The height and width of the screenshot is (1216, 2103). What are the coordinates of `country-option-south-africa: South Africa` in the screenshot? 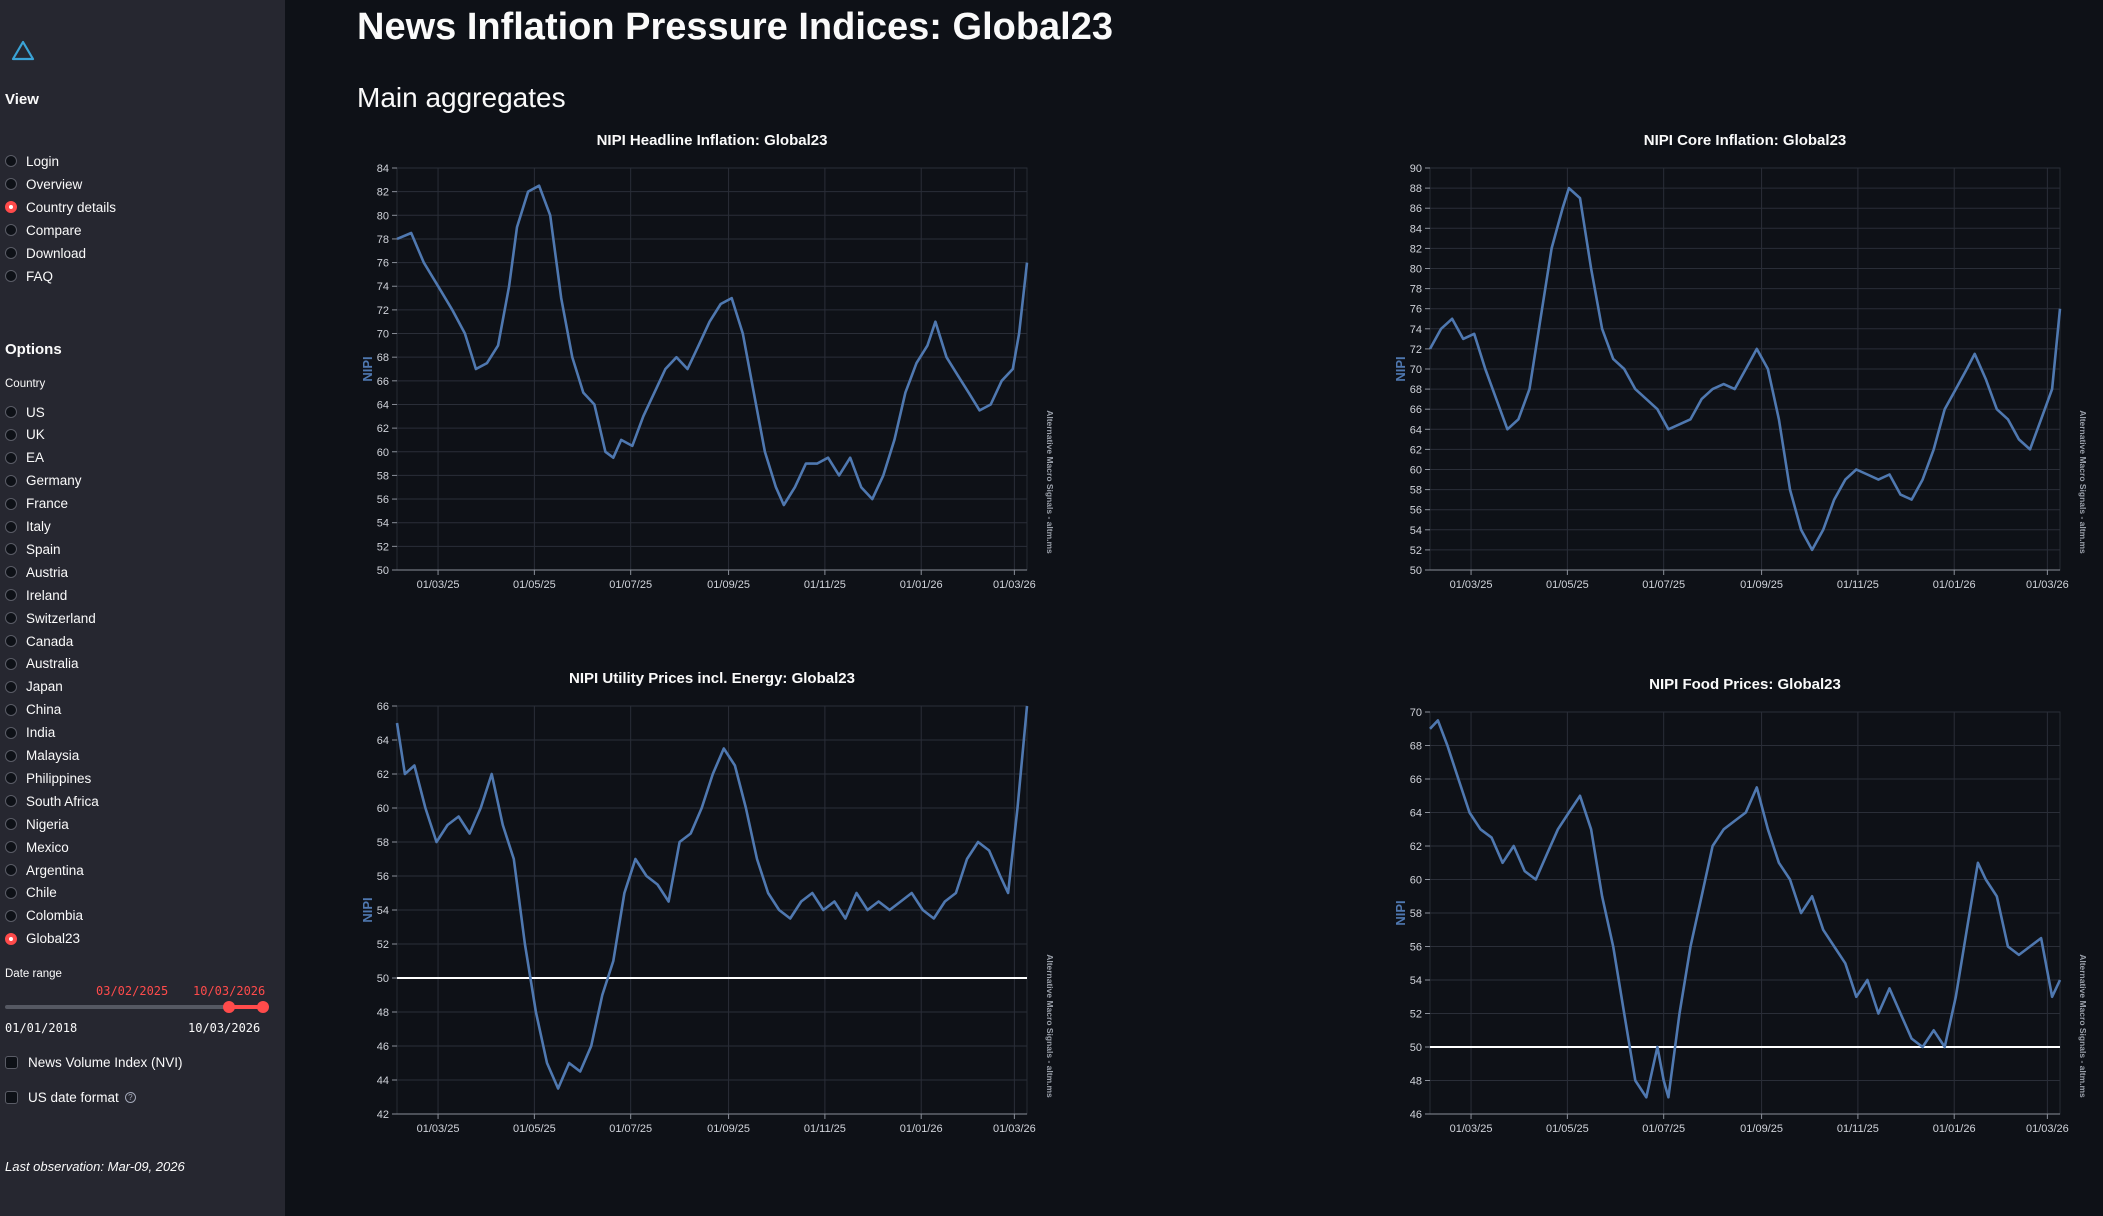 It's located at (52, 801).